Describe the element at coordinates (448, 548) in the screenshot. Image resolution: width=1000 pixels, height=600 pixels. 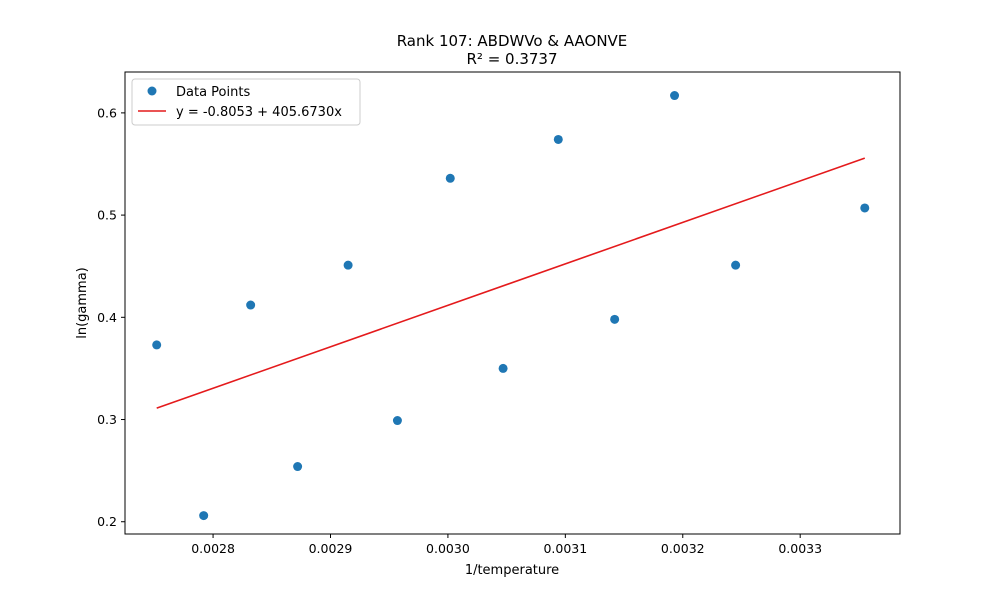
I see `x-tick-label: 0.0030` at that location.